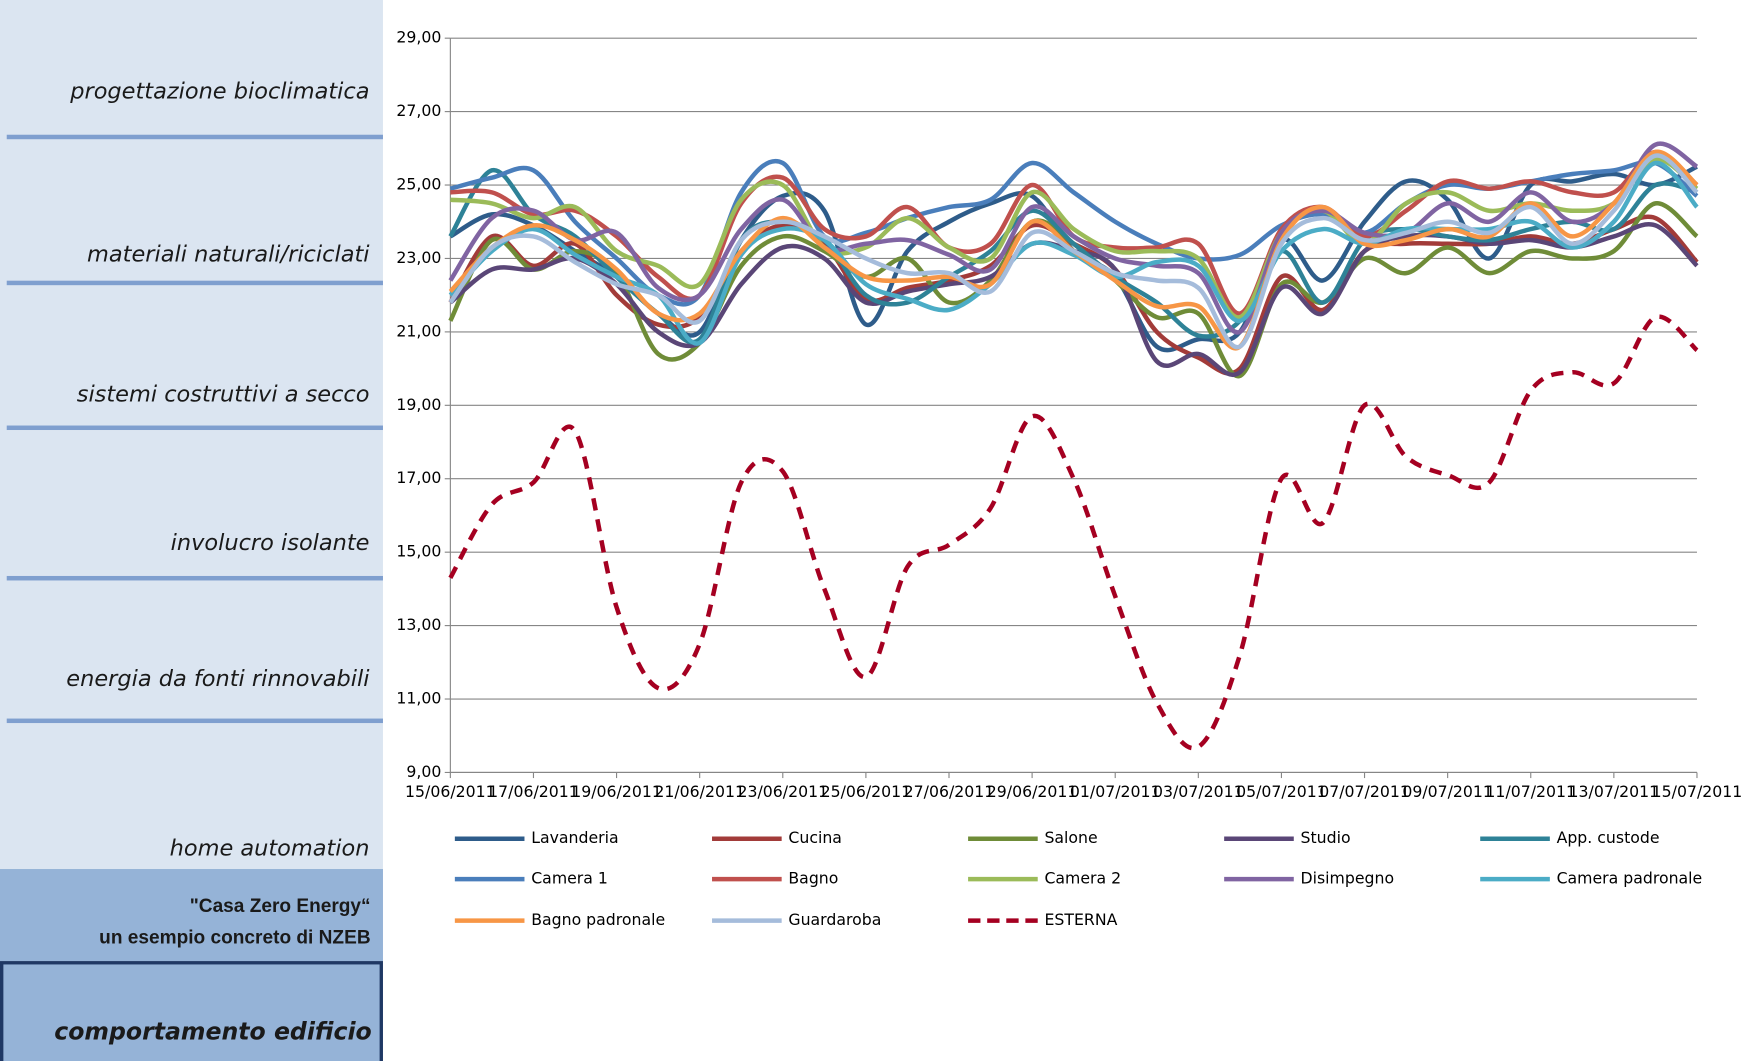 Image resolution: width=1752 pixels, height=1061 pixels. I want to click on y-tick-label: 19,00, so click(418, 404).